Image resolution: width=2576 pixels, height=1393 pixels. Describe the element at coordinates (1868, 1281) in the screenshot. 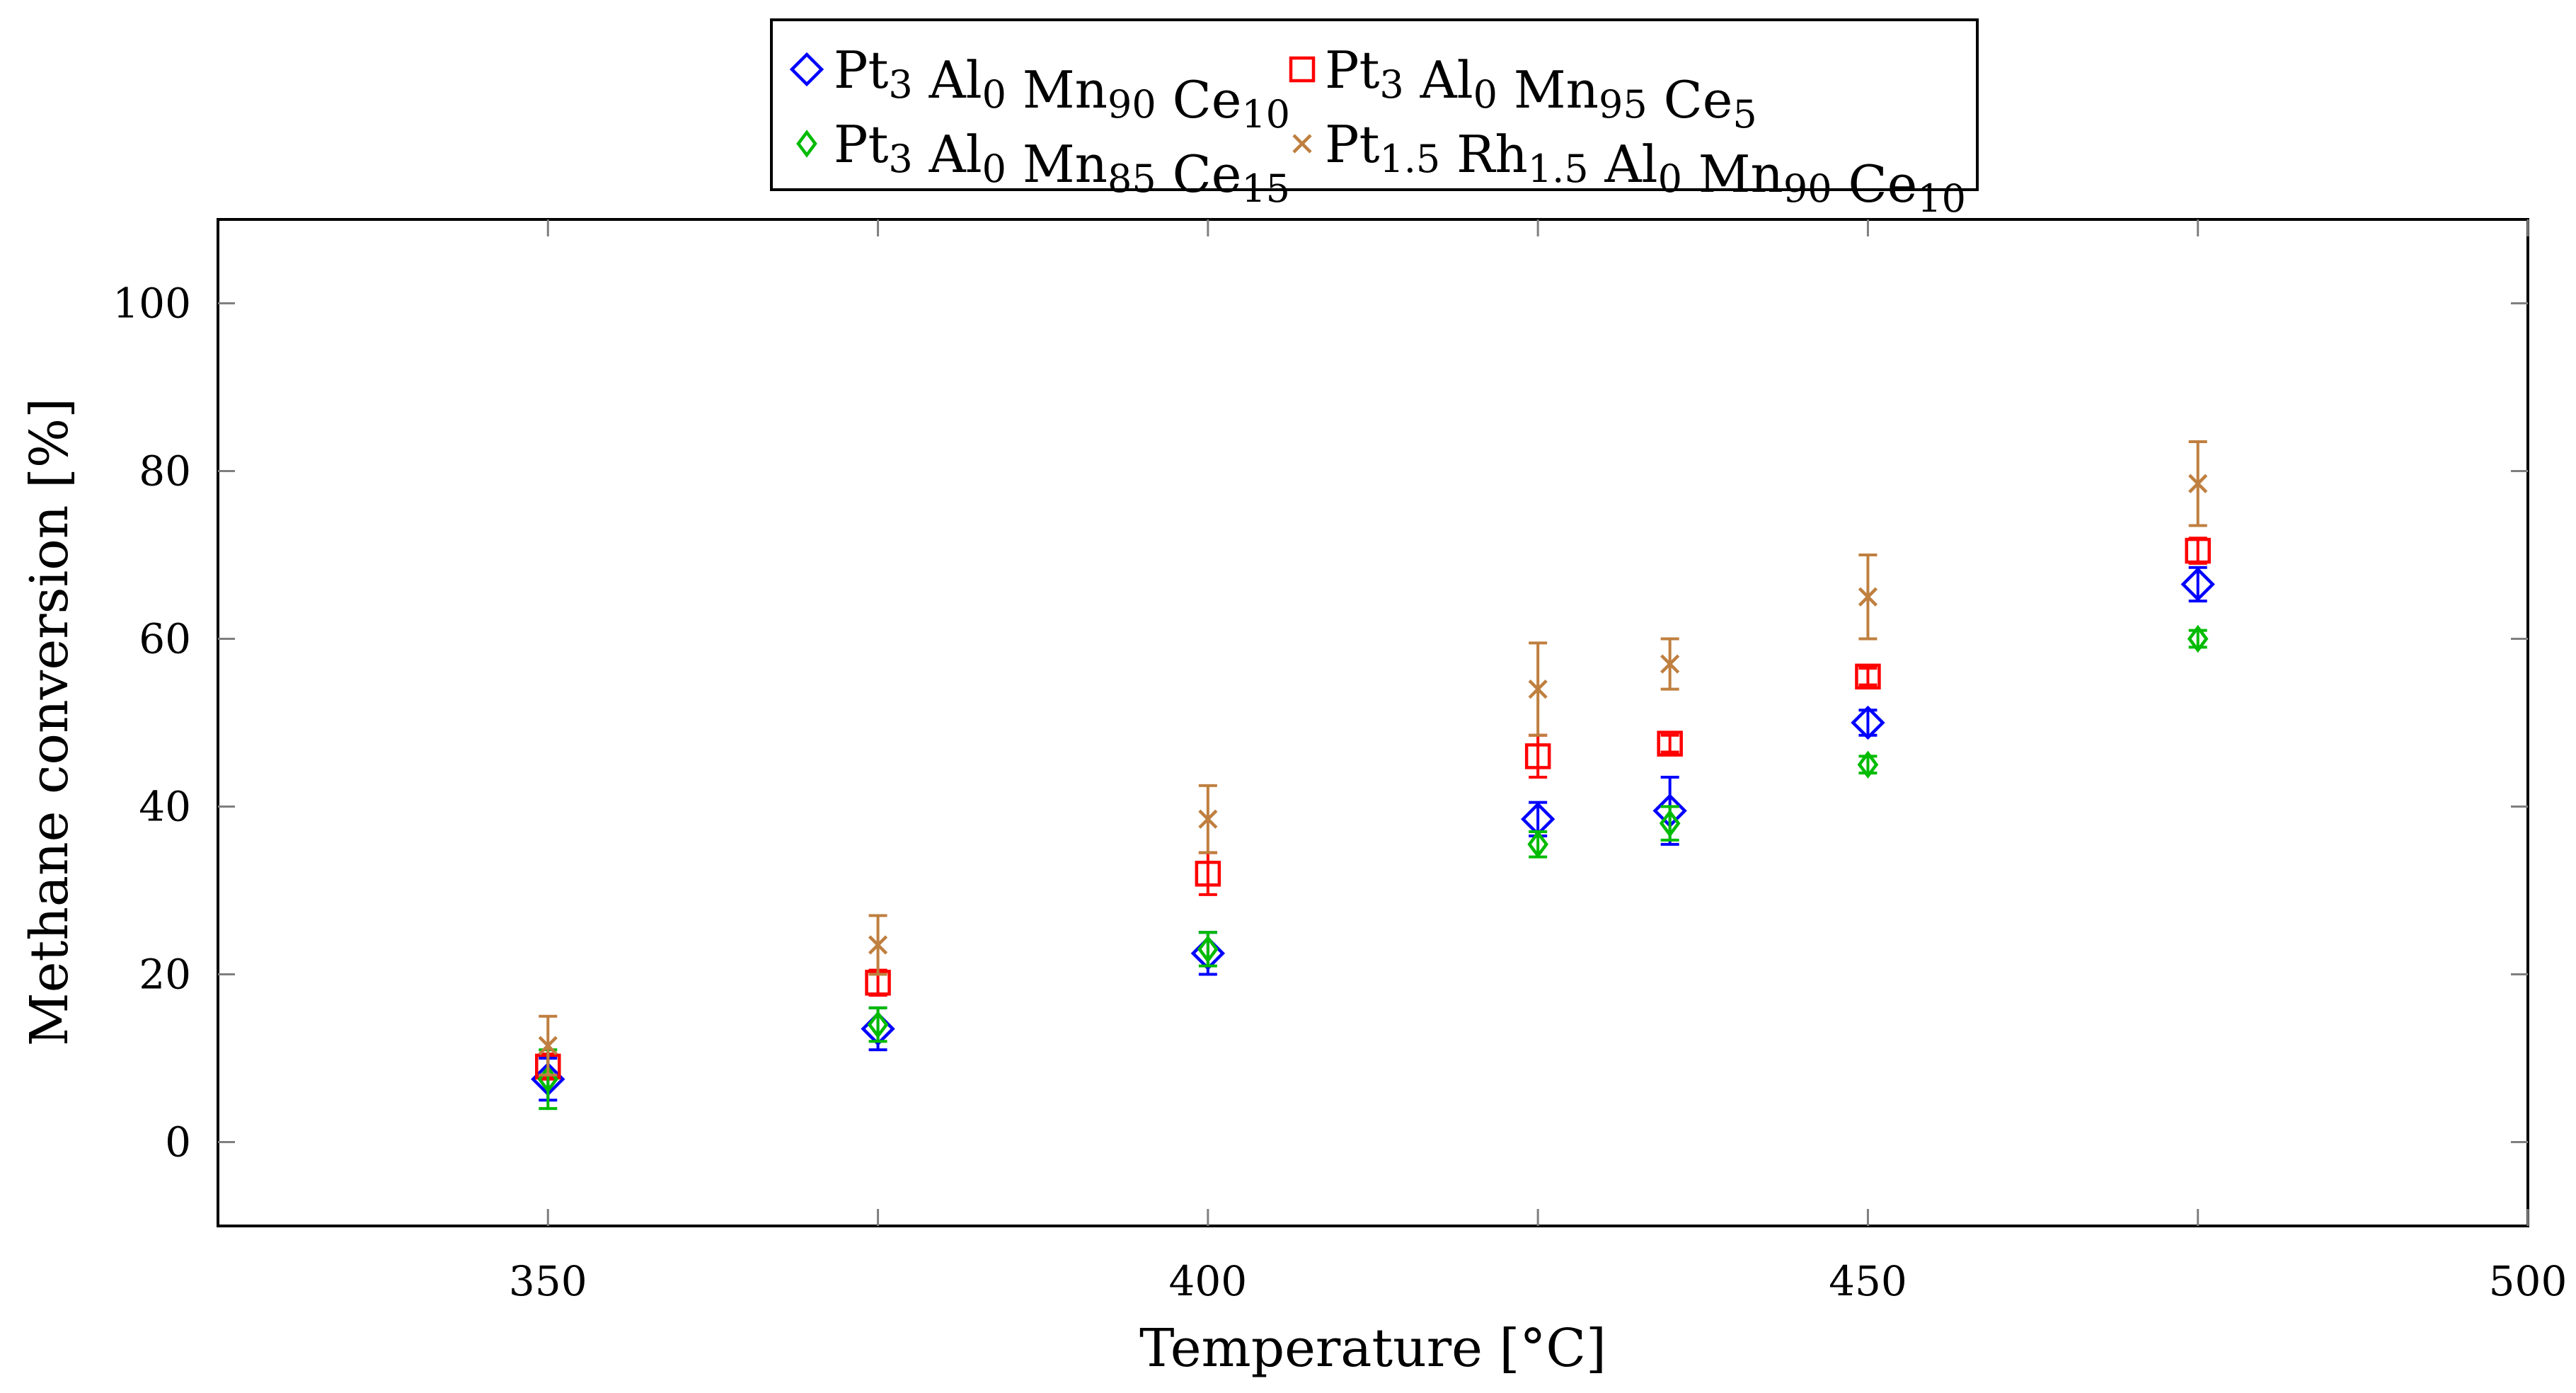

I see `x-tick-label: 450` at that location.